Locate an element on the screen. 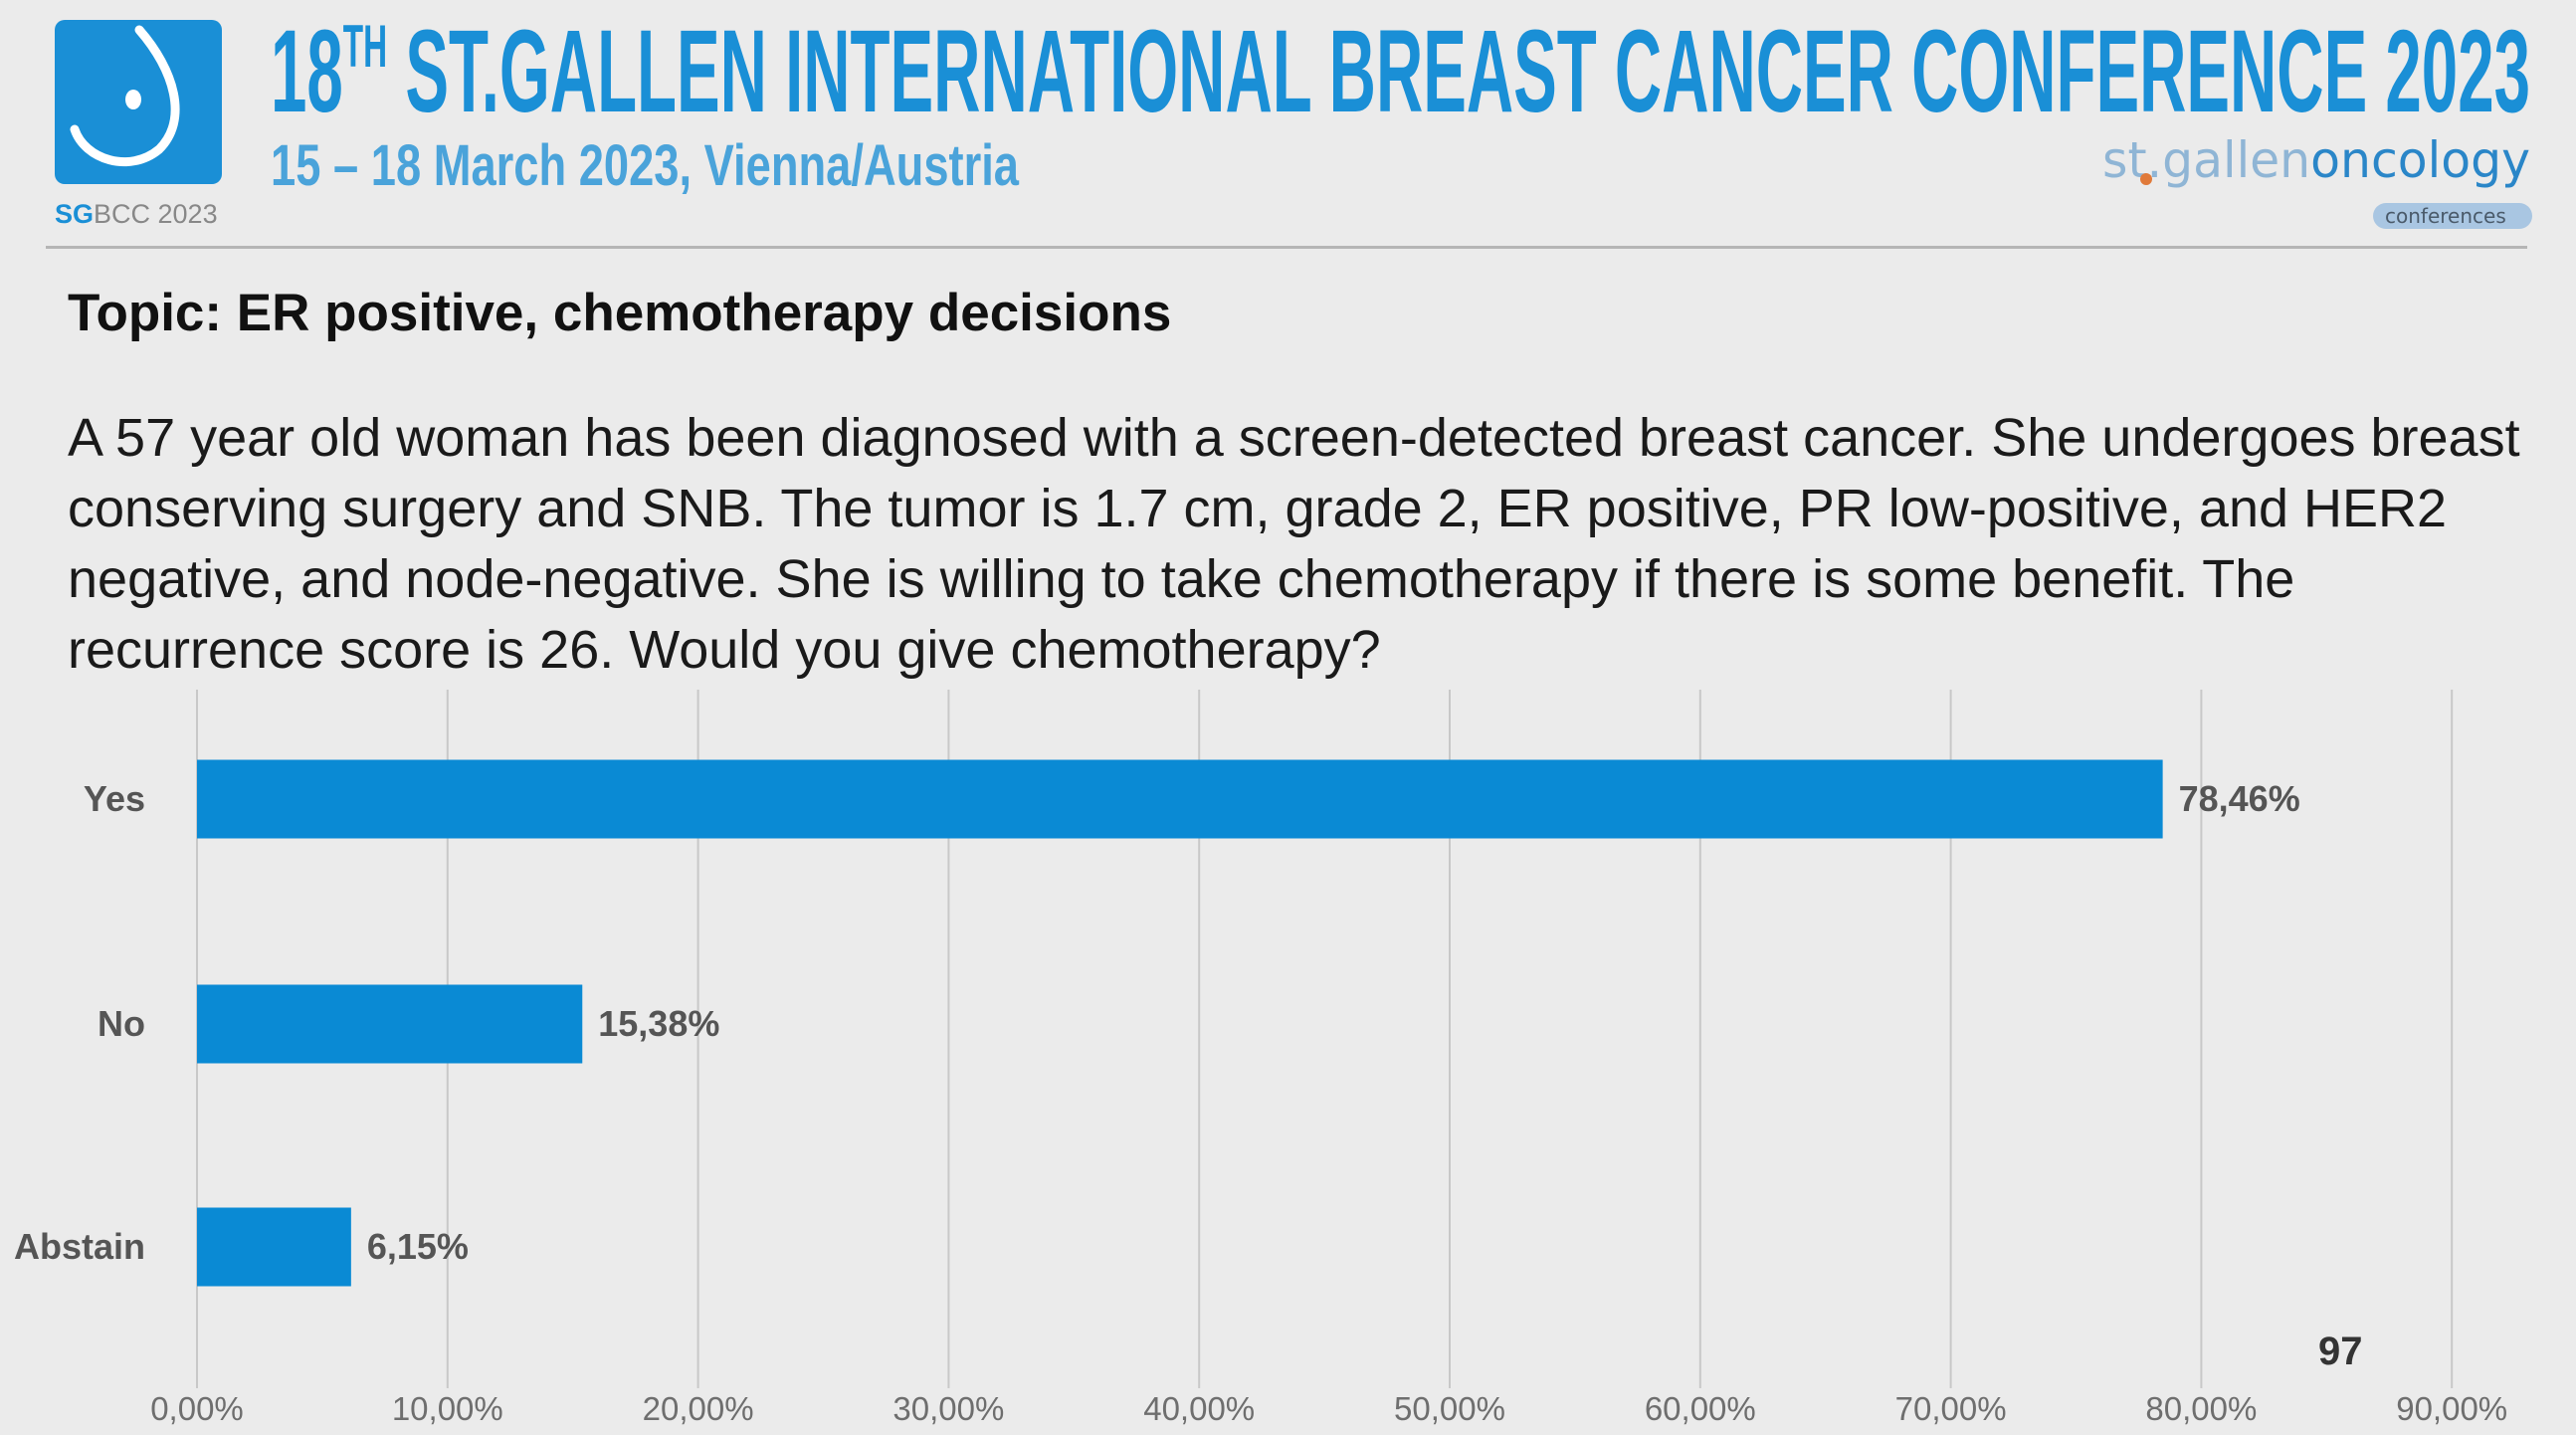 This screenshot has width=2576, height=1435. data-label: 78,46% is located at coordinates (2239, 798).